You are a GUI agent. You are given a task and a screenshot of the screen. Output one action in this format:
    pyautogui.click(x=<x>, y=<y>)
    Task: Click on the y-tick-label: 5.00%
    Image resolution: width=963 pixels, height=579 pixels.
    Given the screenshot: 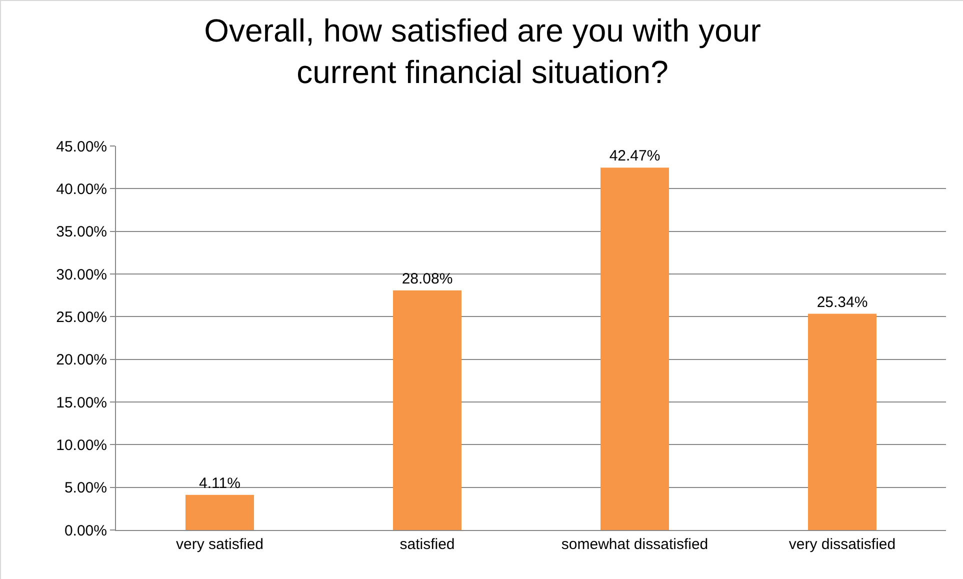 What is the action you would take?
    pyautogui.click(x=85, y=488)
    